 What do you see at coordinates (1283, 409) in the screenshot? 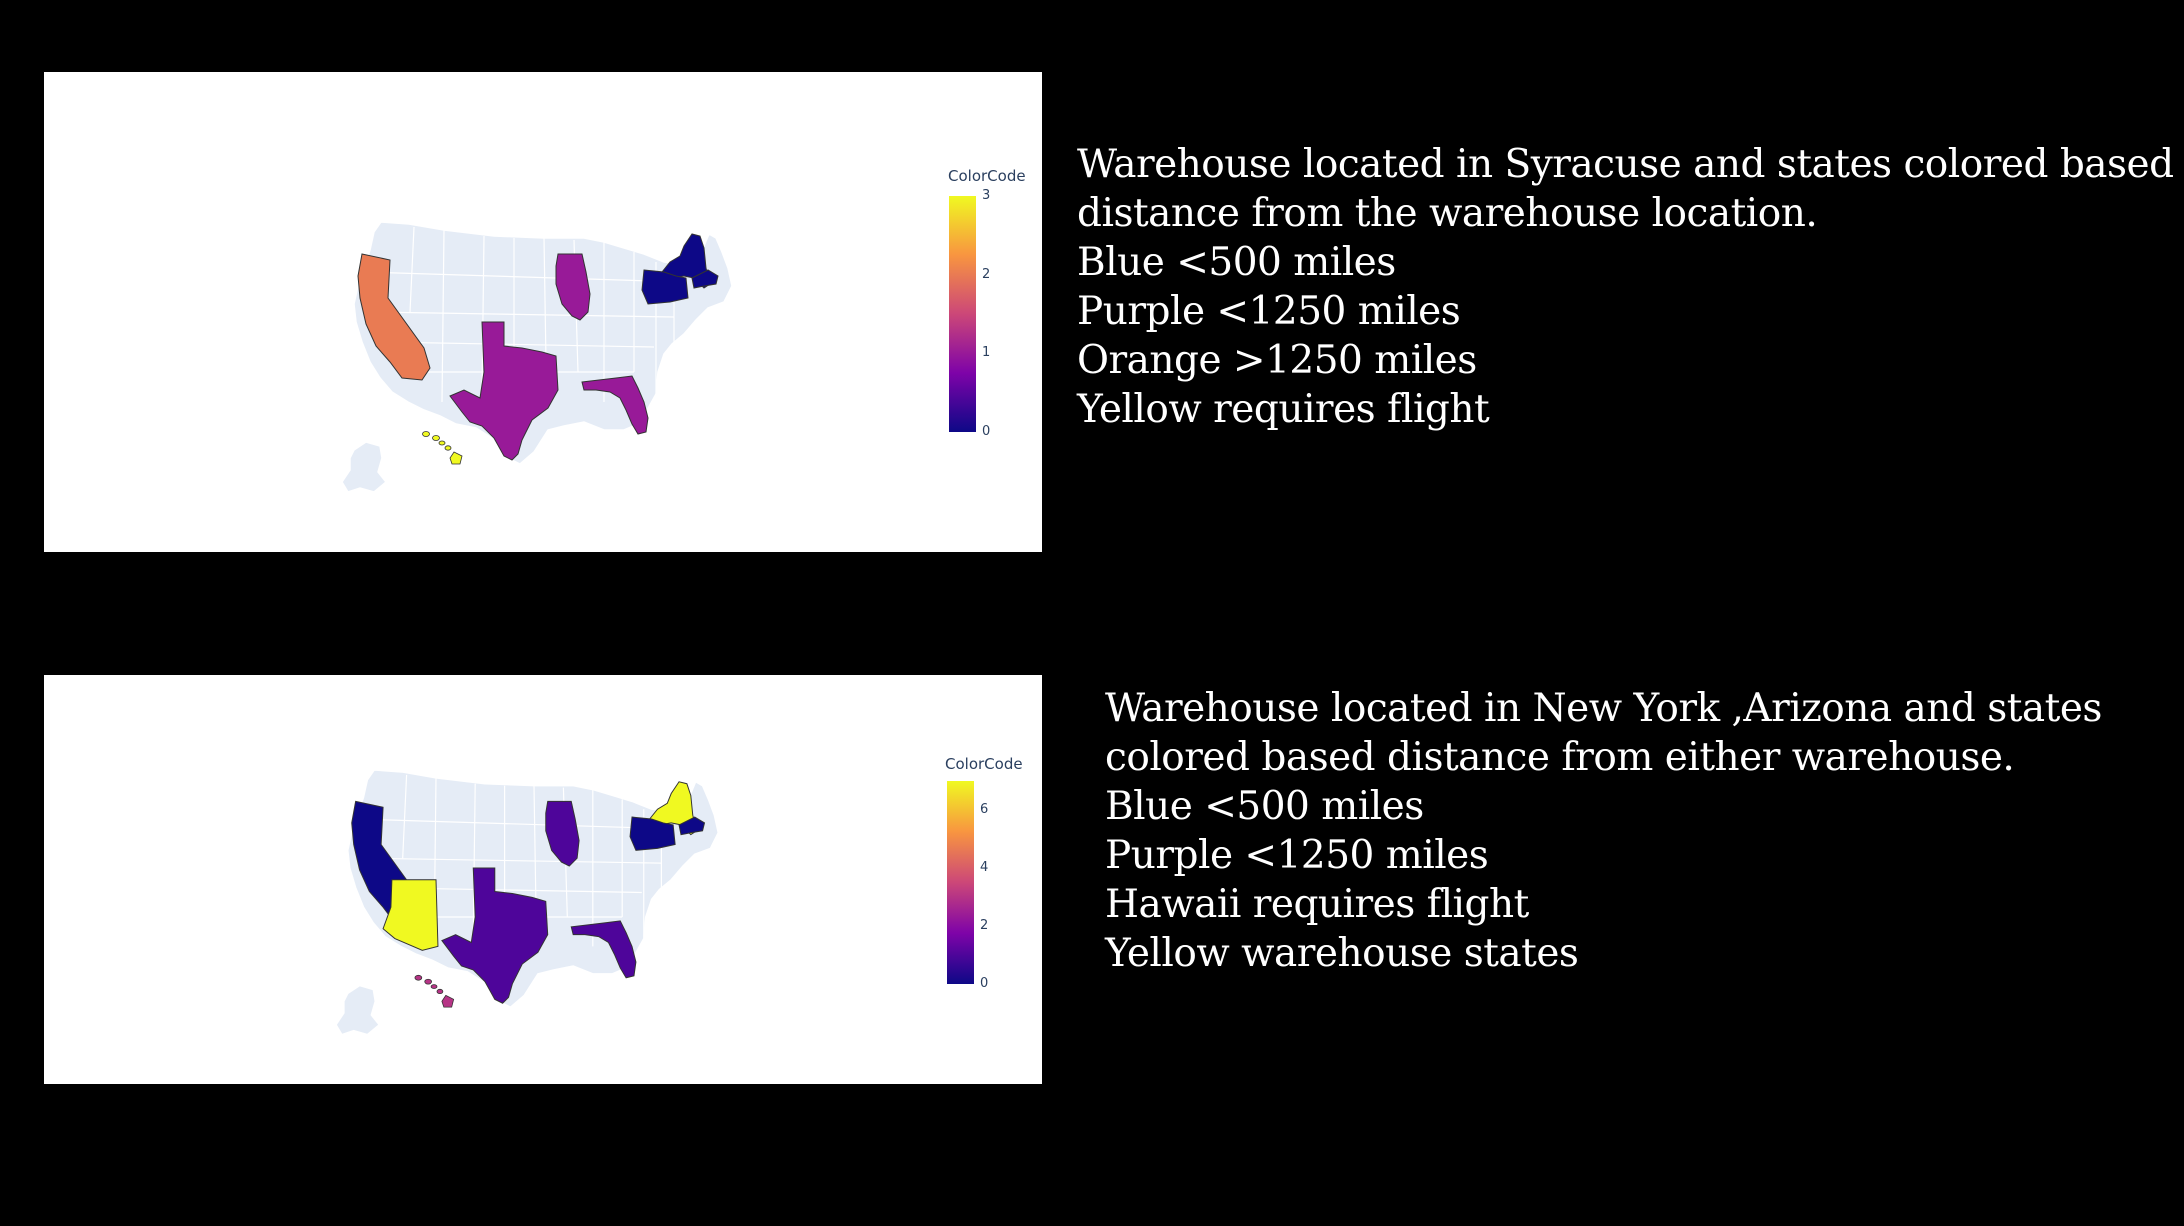
I see `legend-yellow-line: Yellow requires flight` at bounding box center [1283, 409].